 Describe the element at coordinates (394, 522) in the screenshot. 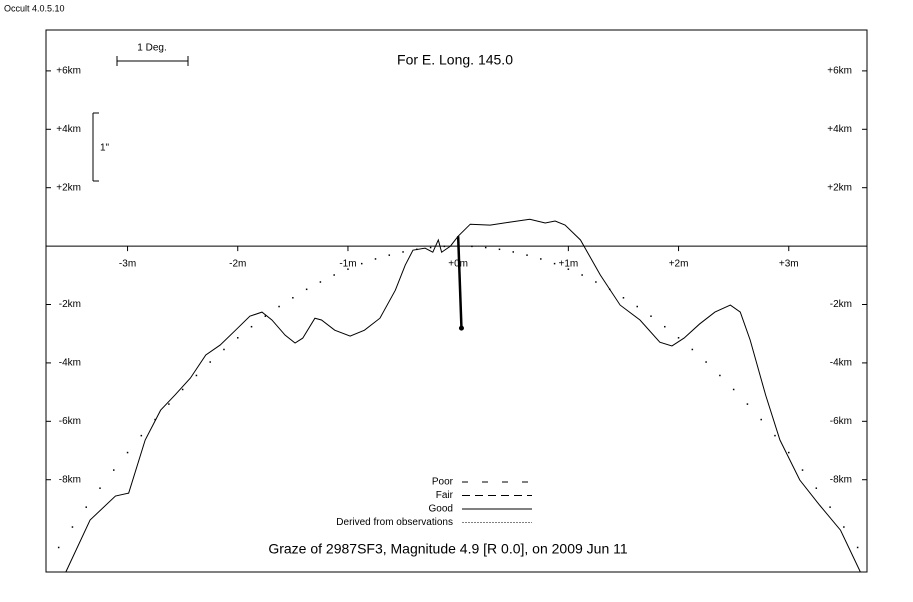

I see `legend-label: Derived from observations` at that location.